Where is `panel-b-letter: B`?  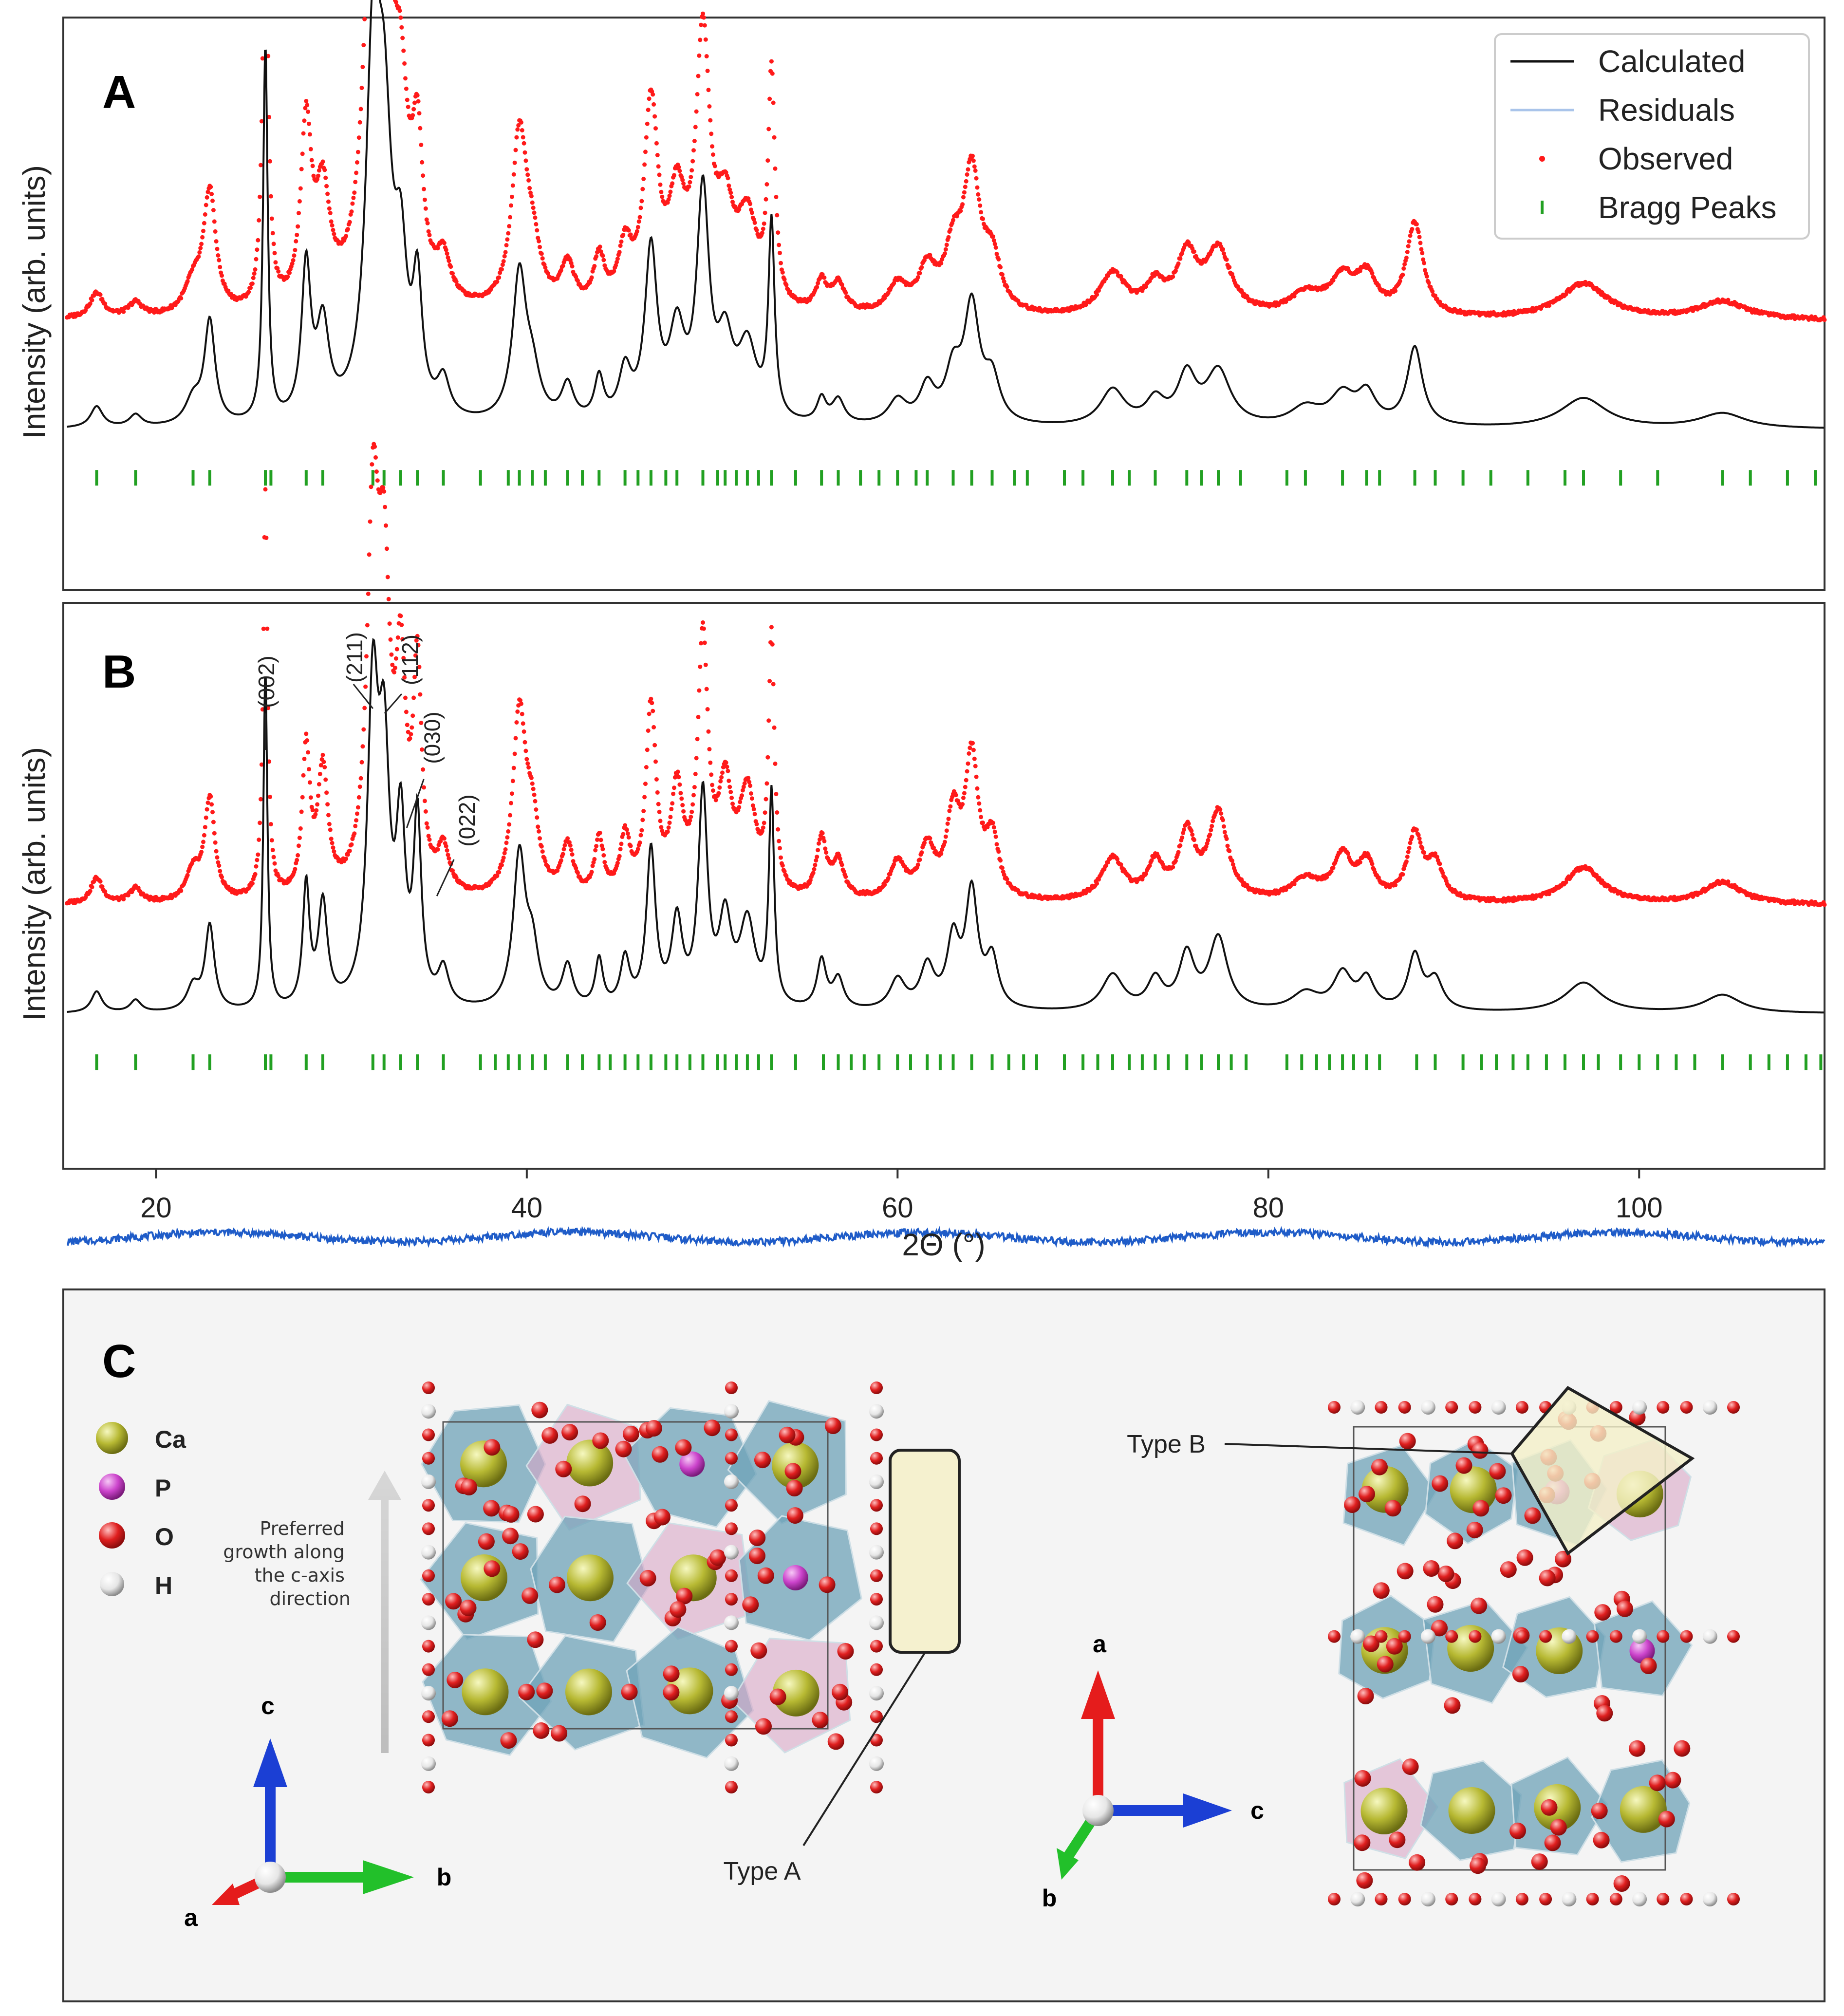
panel-b-letter: B is located at coordinates (119, 672).